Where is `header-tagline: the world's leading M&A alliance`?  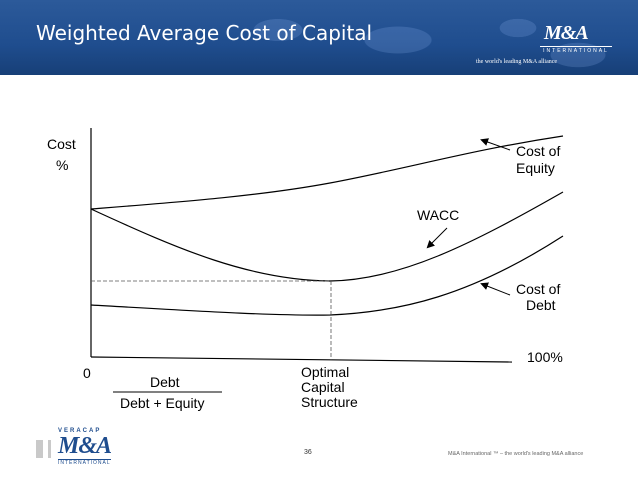 header-tagline: the world's leading M&A alliance is located at coordinates (517, 62).